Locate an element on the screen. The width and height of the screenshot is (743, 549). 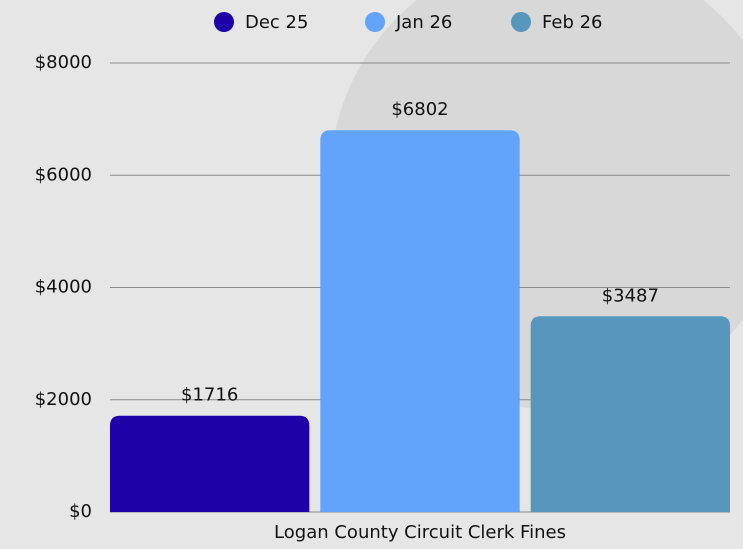
legend-label: Dec 25 is located at coordinates (276, 22).